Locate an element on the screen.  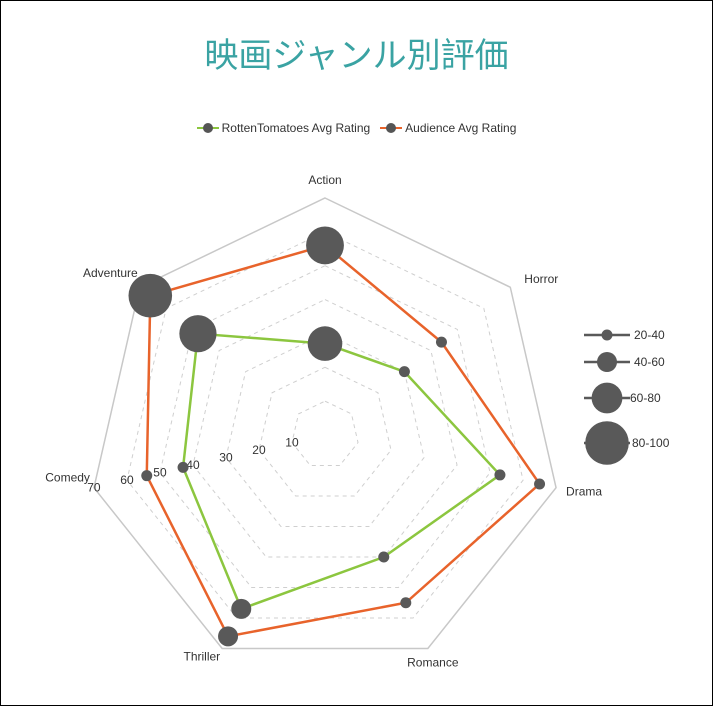
tick-label-50: 50 is located at coordinates (160, 473).